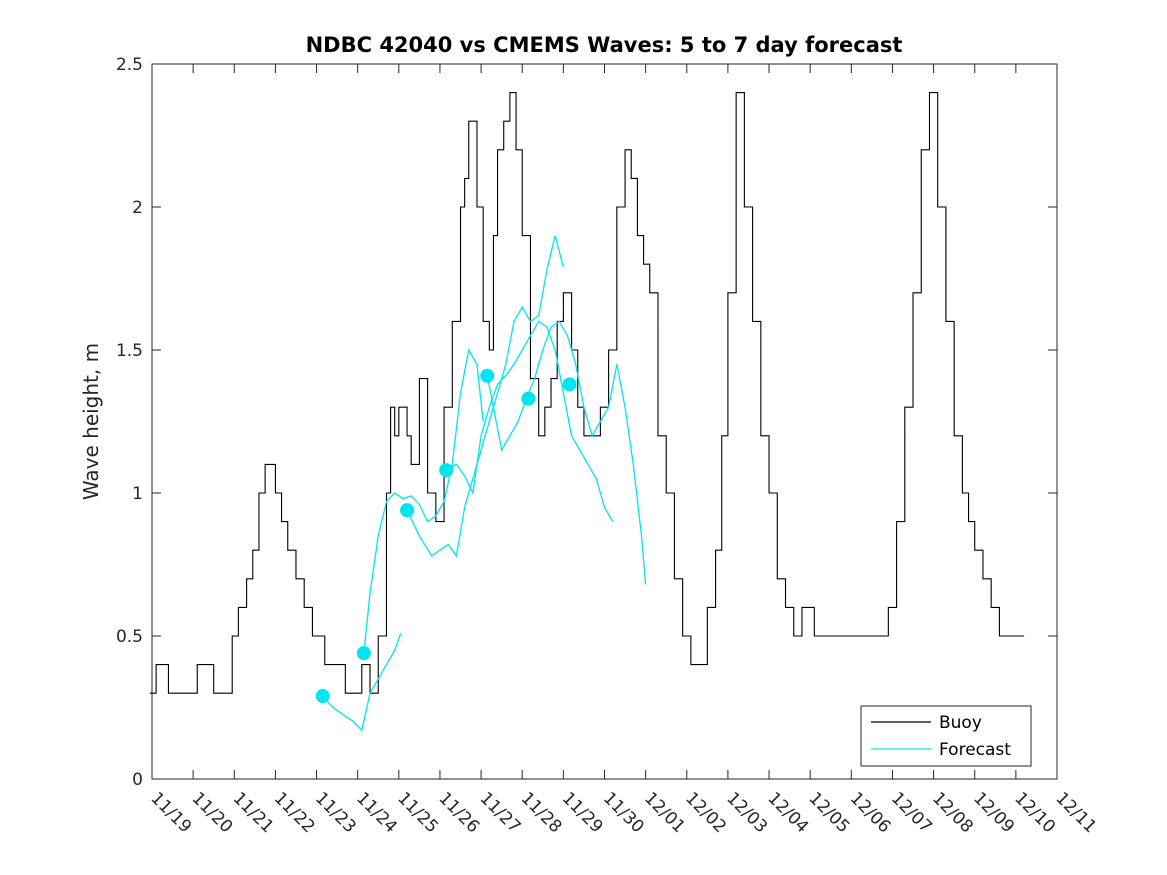  What do you see at coordinates (129, 65) in the screenshot?
I see `y-tick-label: 2.5` at bounding box center [129, 65].